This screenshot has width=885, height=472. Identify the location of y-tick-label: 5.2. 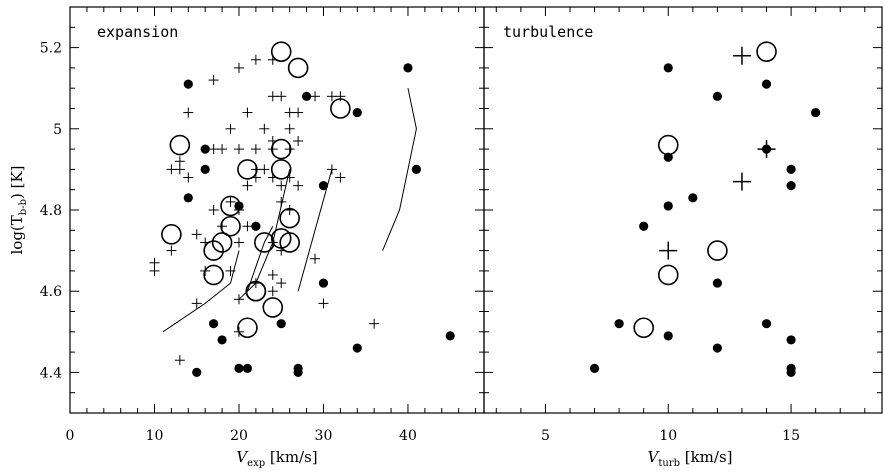
(51, 49).